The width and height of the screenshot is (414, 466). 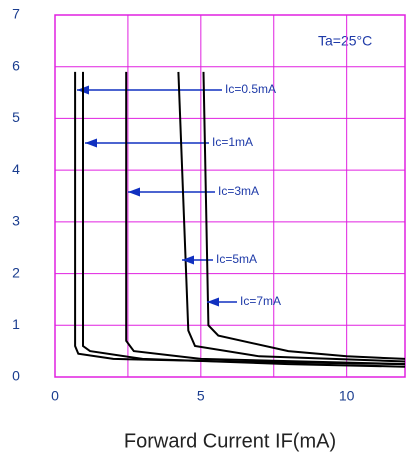 I want to click on y-tick-label: 2, so click(x=16, y=272).